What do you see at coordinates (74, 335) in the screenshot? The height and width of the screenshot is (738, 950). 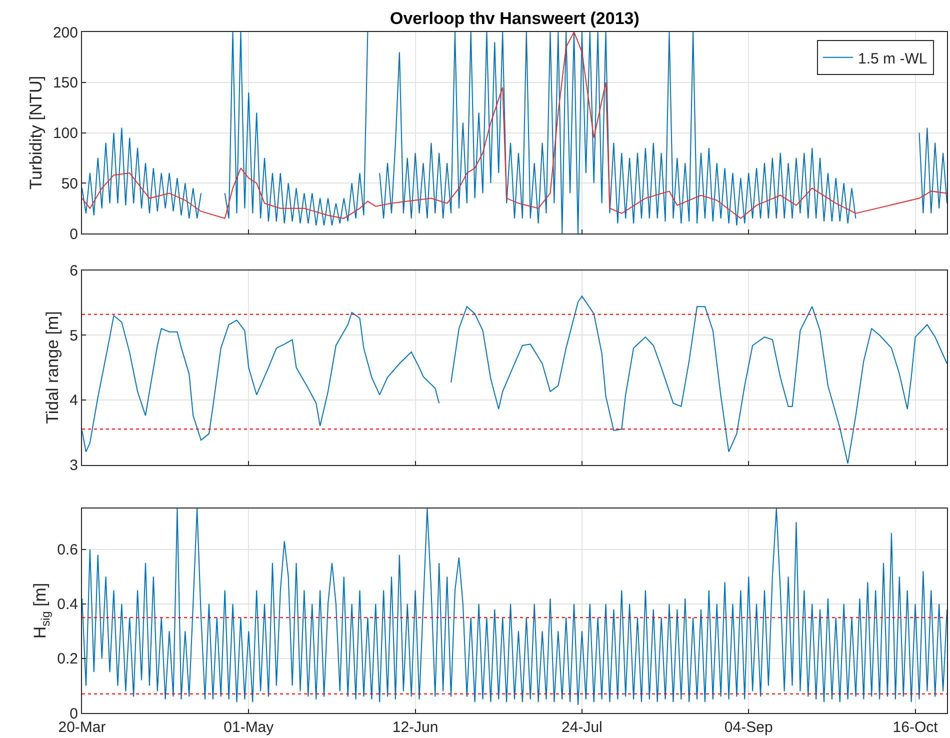 I see `y-tick-label: 5` at bounding box center [74, 335].